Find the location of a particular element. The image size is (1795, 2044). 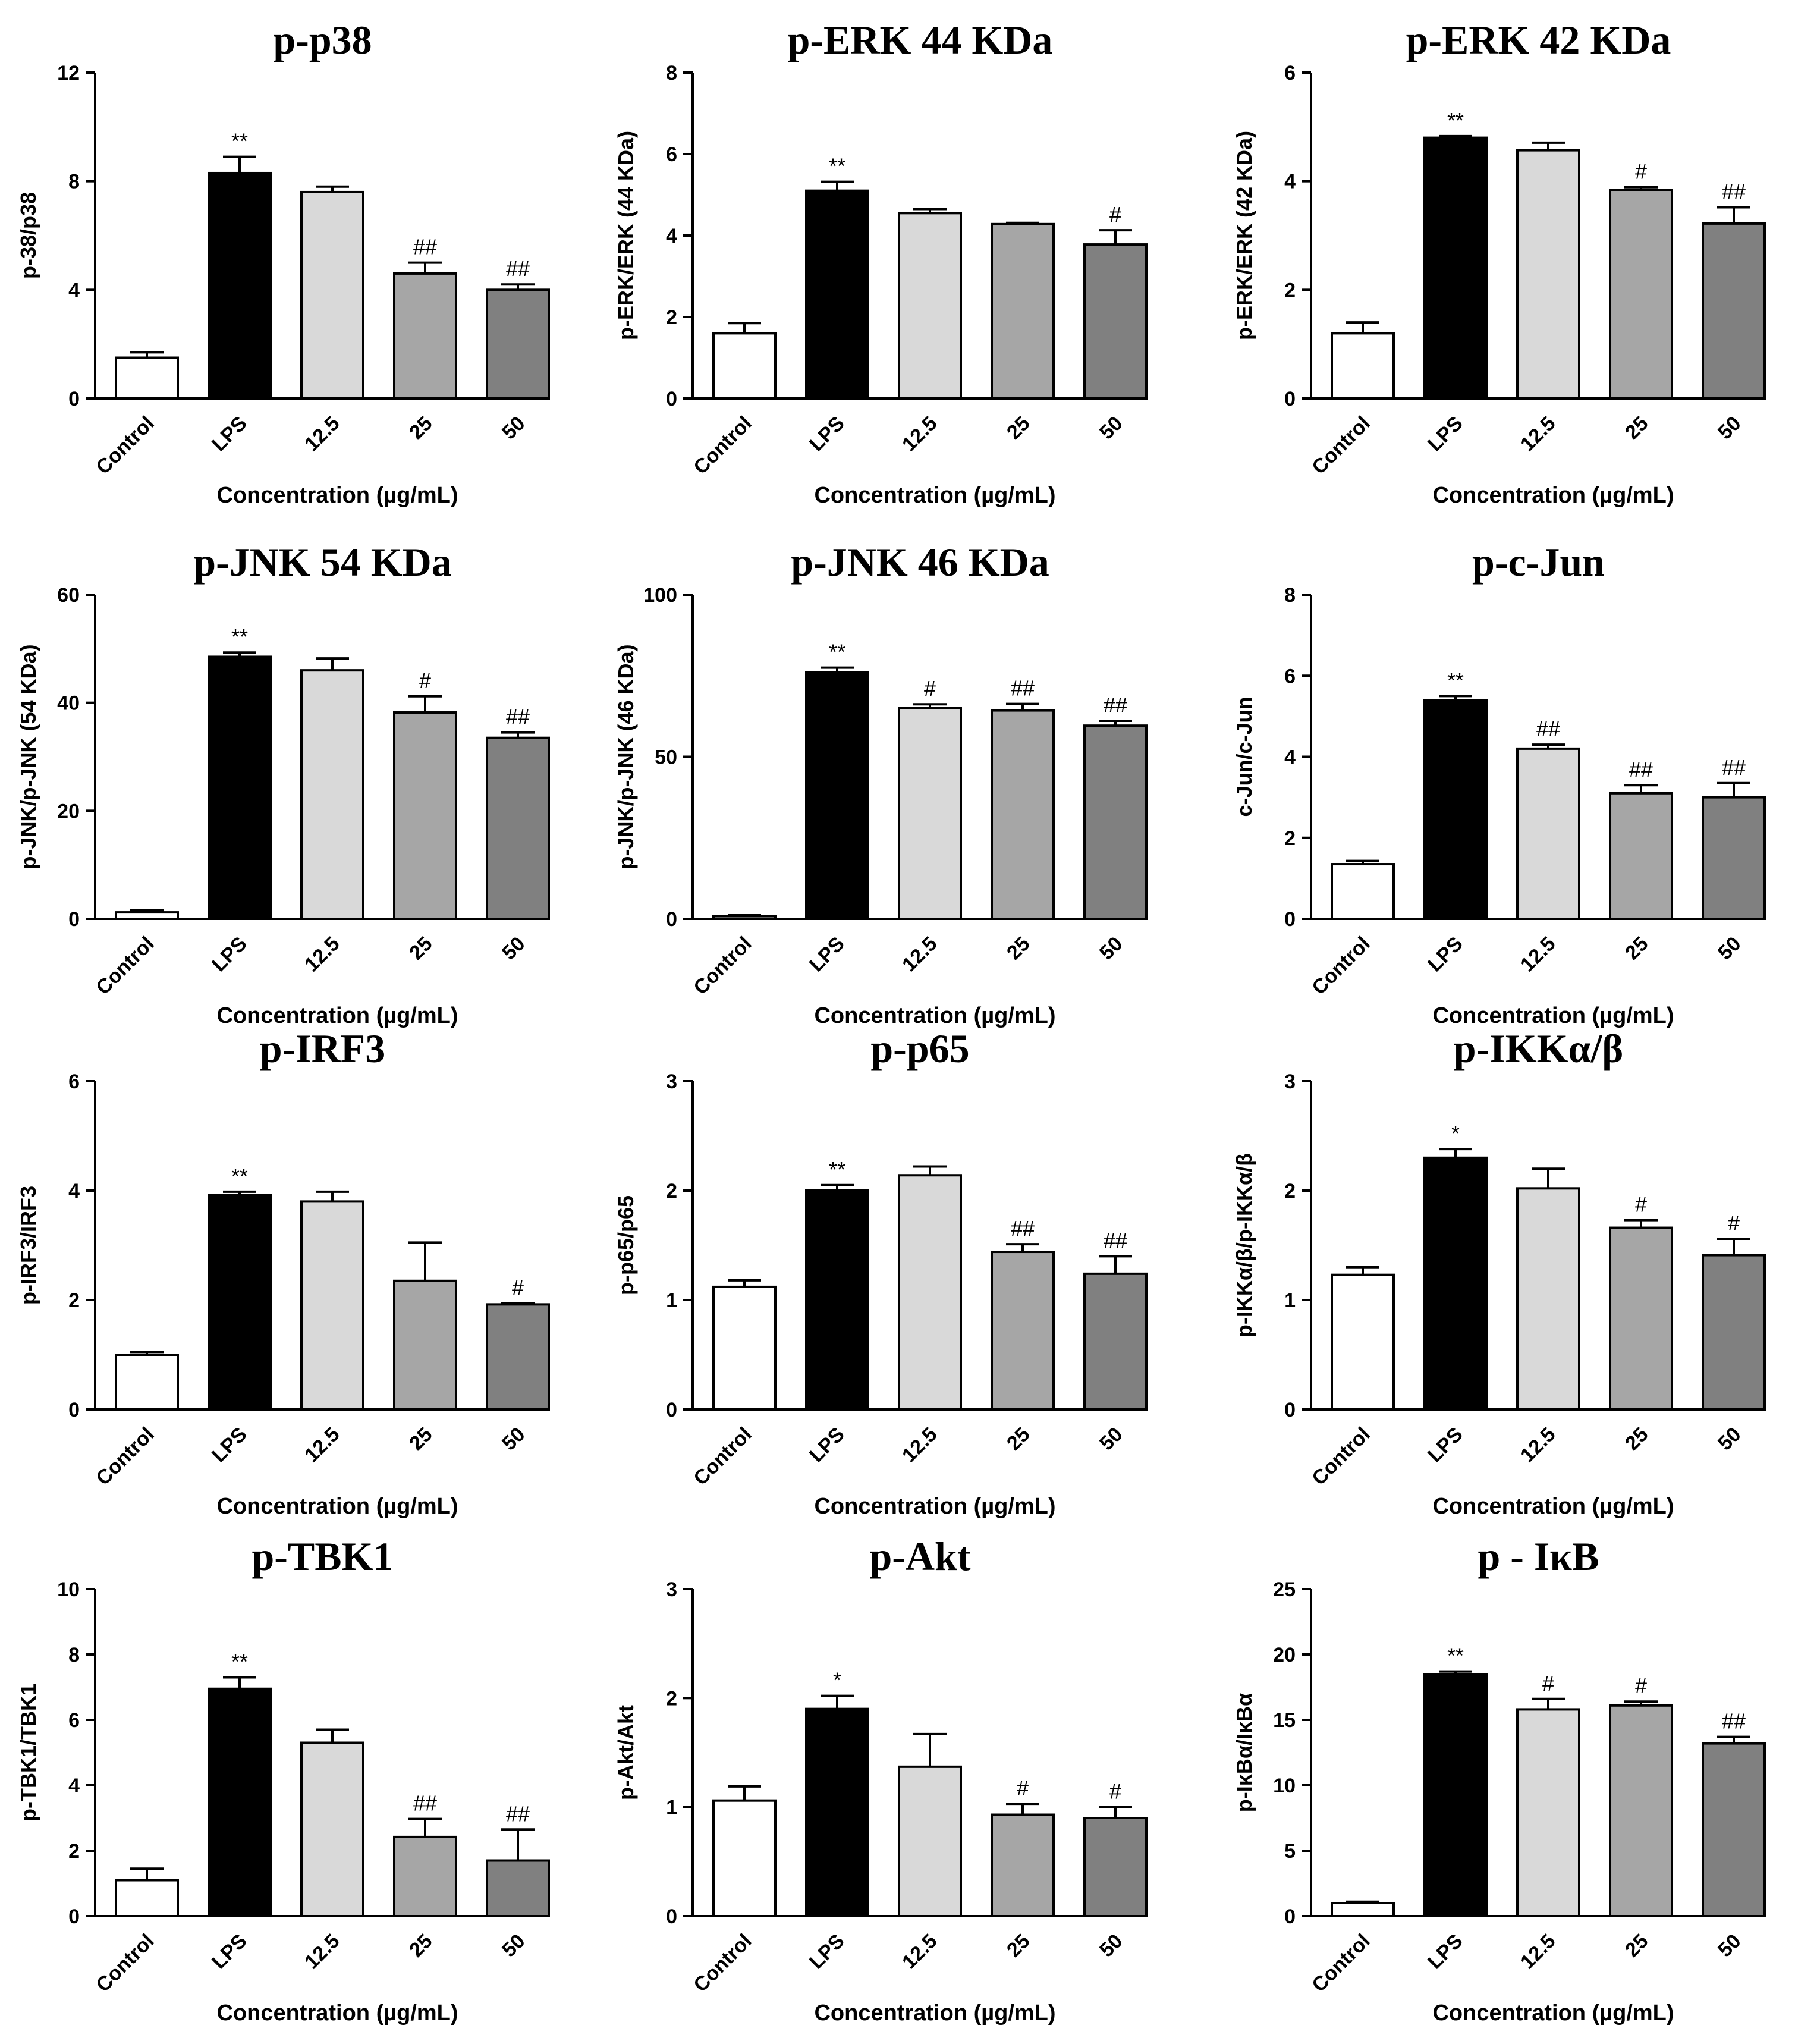

chart-title: p-JNK 46 KDa is located at coordinates (920, 562).